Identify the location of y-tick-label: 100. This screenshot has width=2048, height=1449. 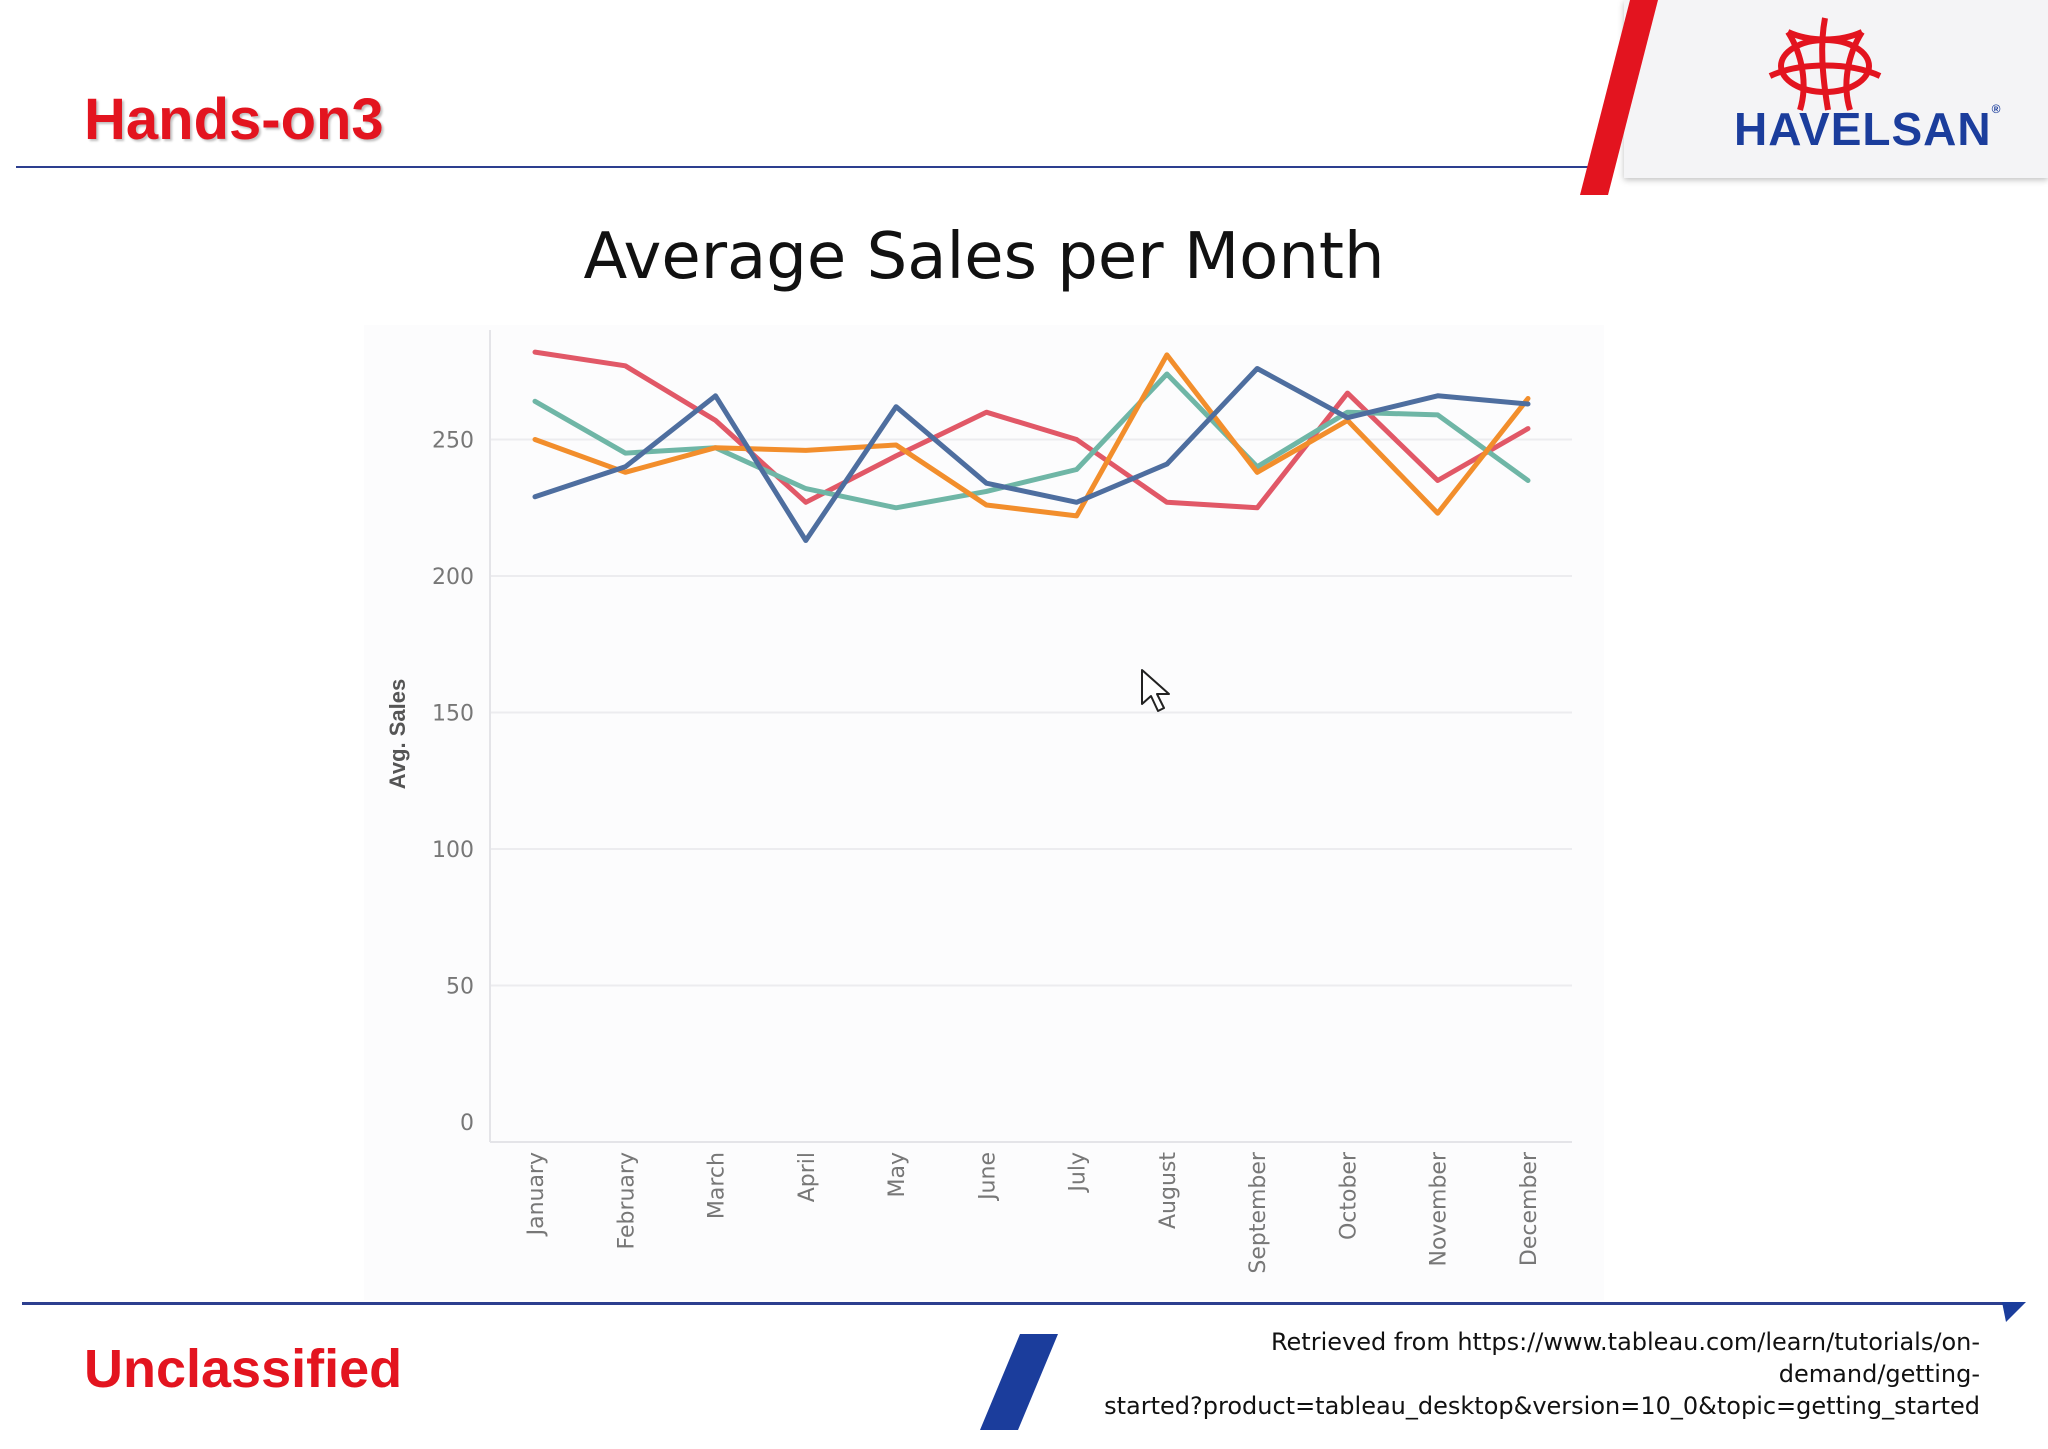
(453, 850).